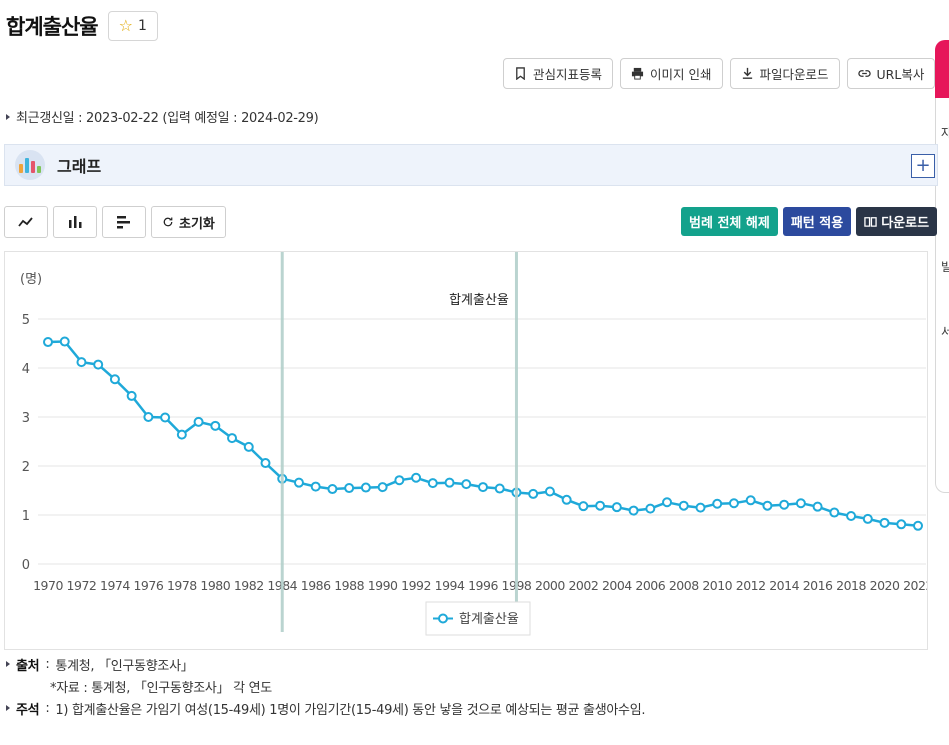 This screenshot has width=949, height=745. I want to click on source-sub-text: *자료 : 통계청, 「인구동향조사」 각 연도, so click(161, 688).